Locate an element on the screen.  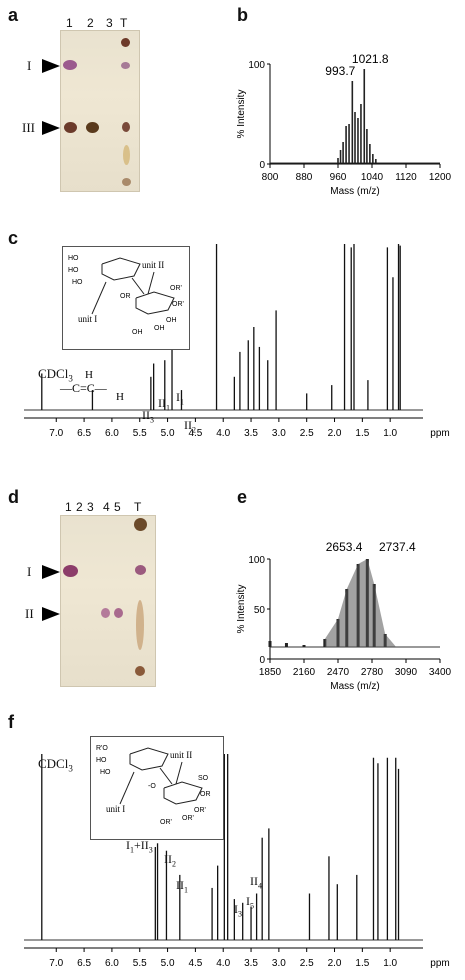
panel-letter-f: f is located at coordinates (11, 722).